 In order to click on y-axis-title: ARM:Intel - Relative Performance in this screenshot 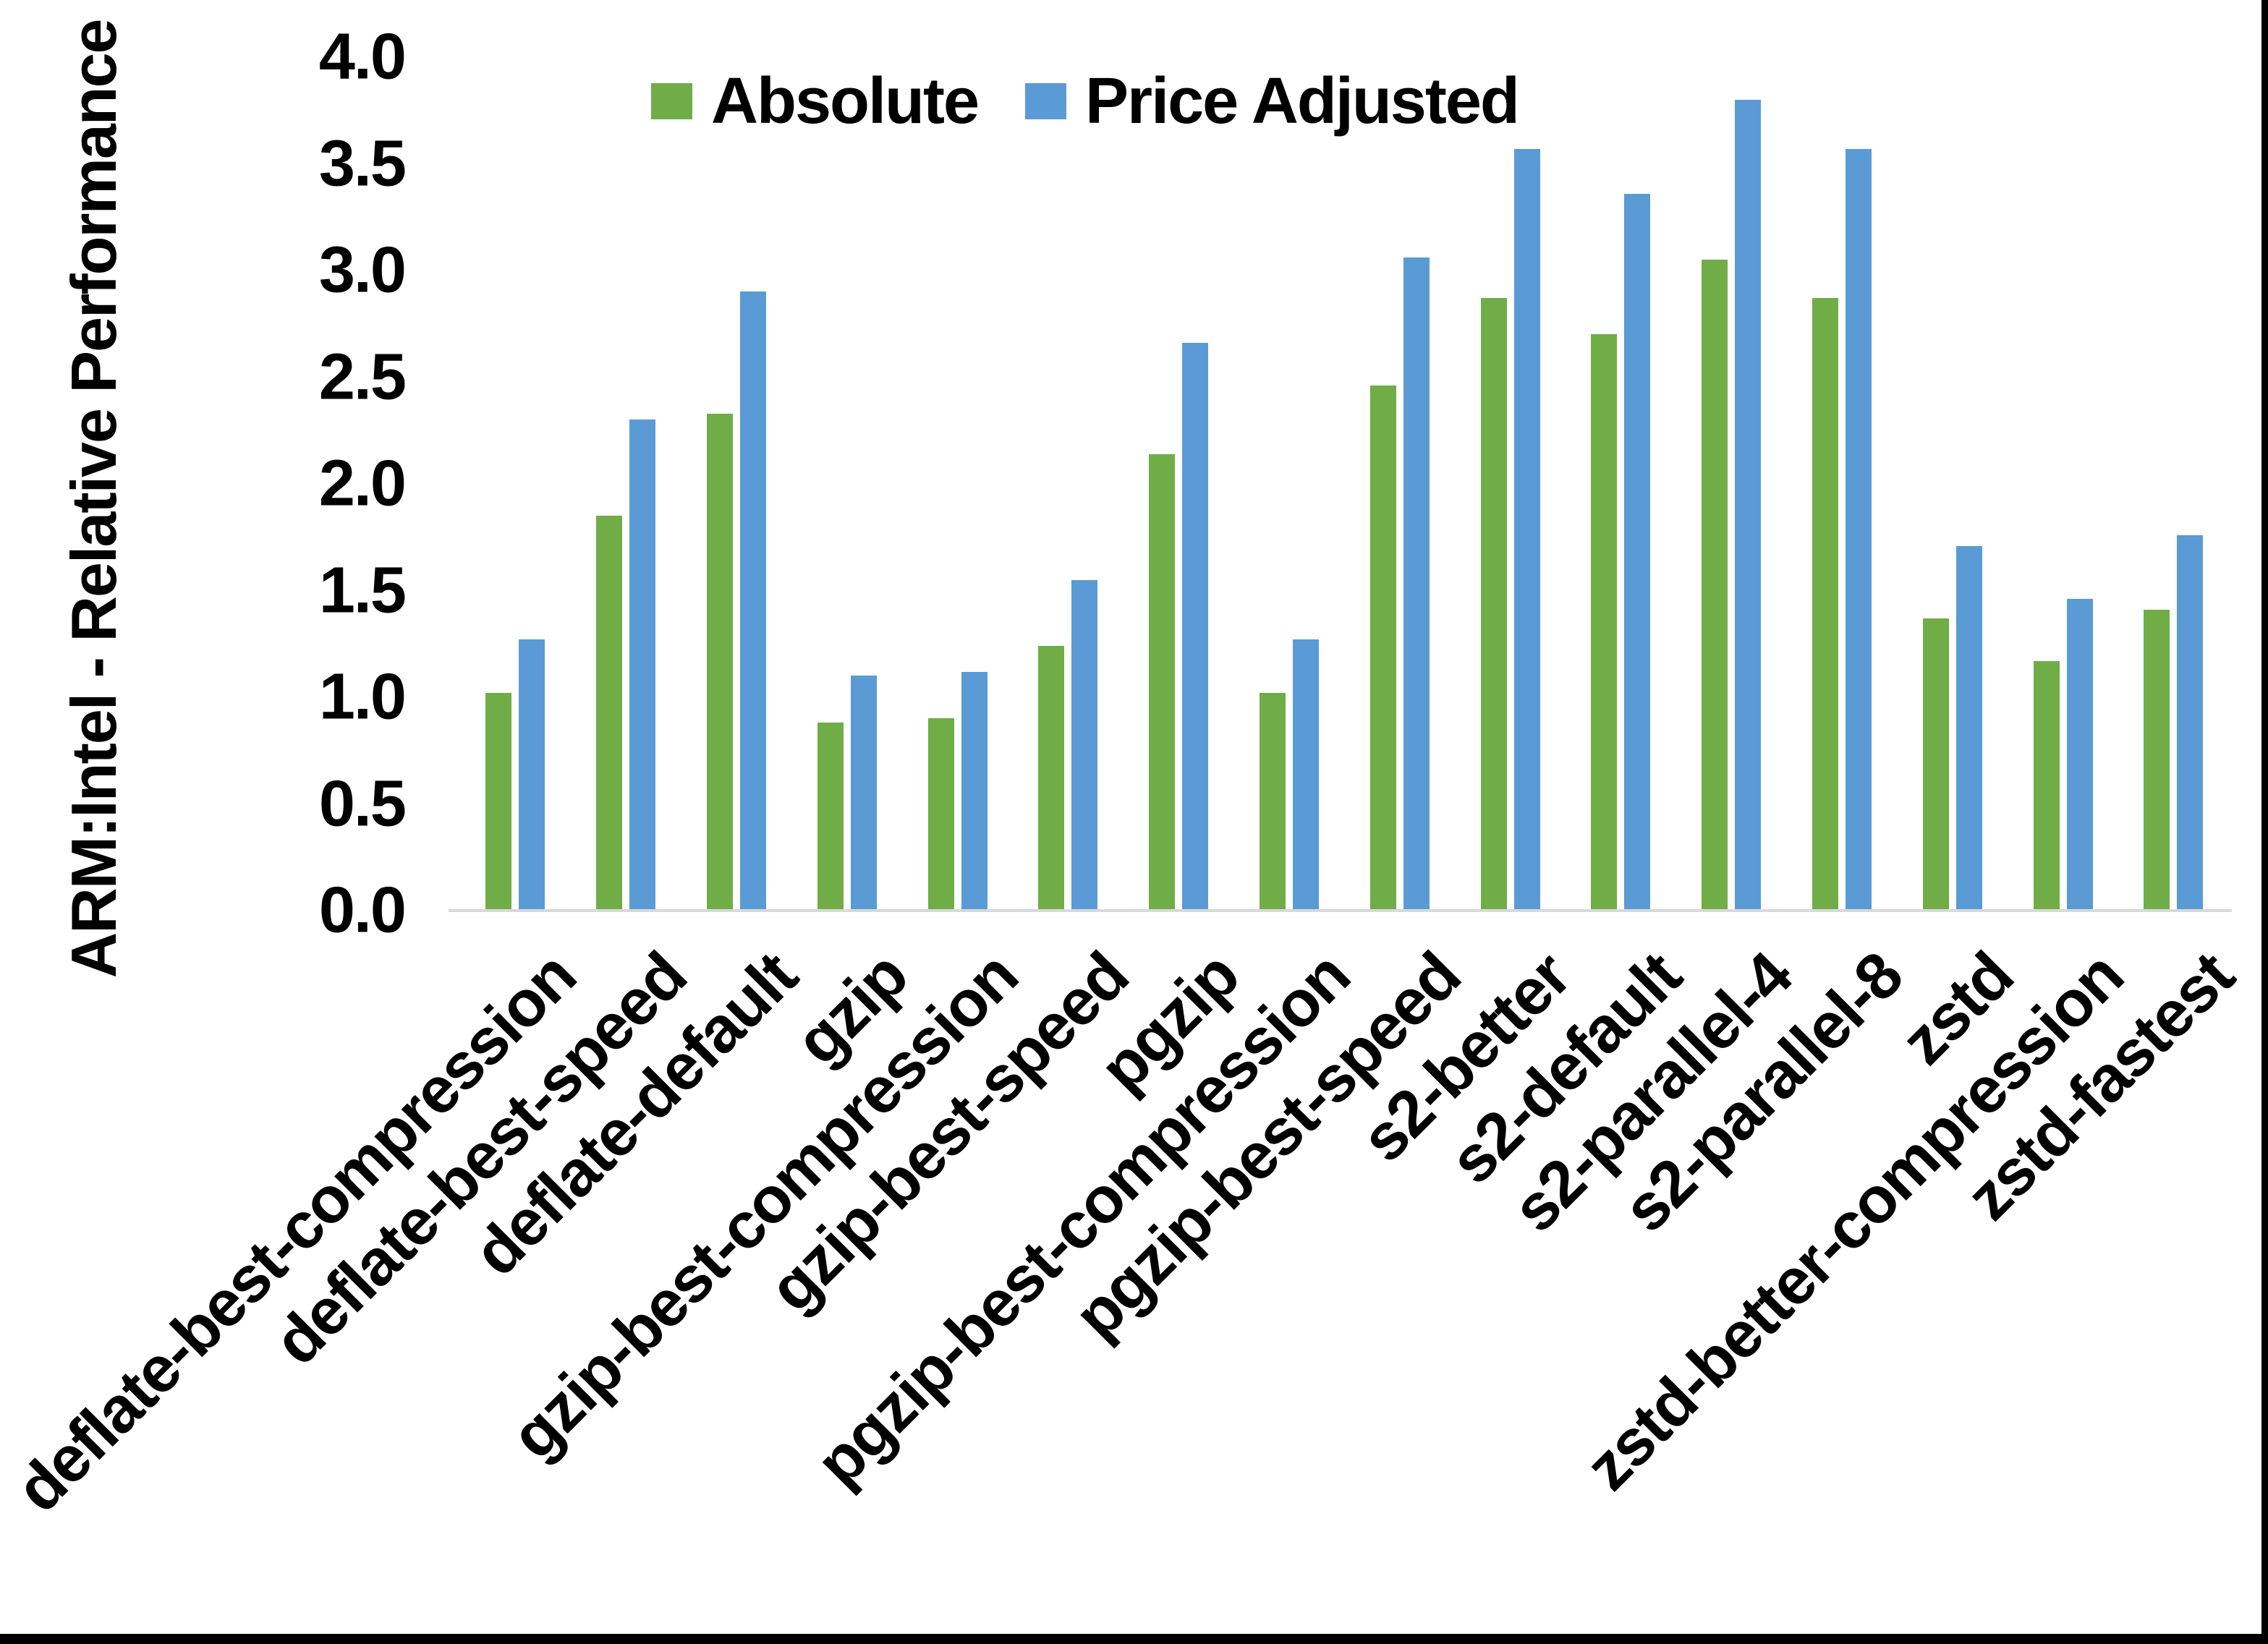, I will do `click(93, 499)`.